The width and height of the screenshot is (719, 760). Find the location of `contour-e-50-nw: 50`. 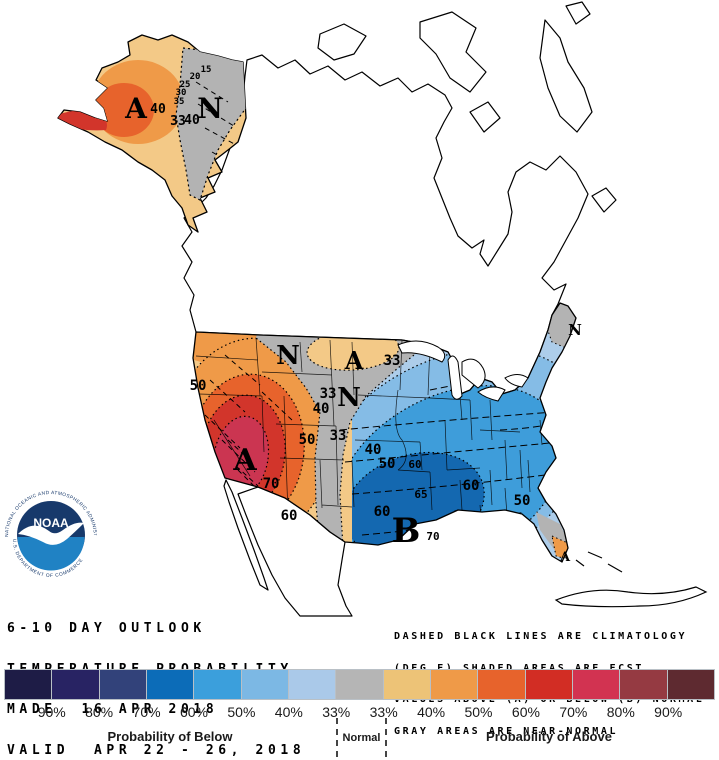

contour-e-50-nw: 50 is located at coordinates (387, 464).